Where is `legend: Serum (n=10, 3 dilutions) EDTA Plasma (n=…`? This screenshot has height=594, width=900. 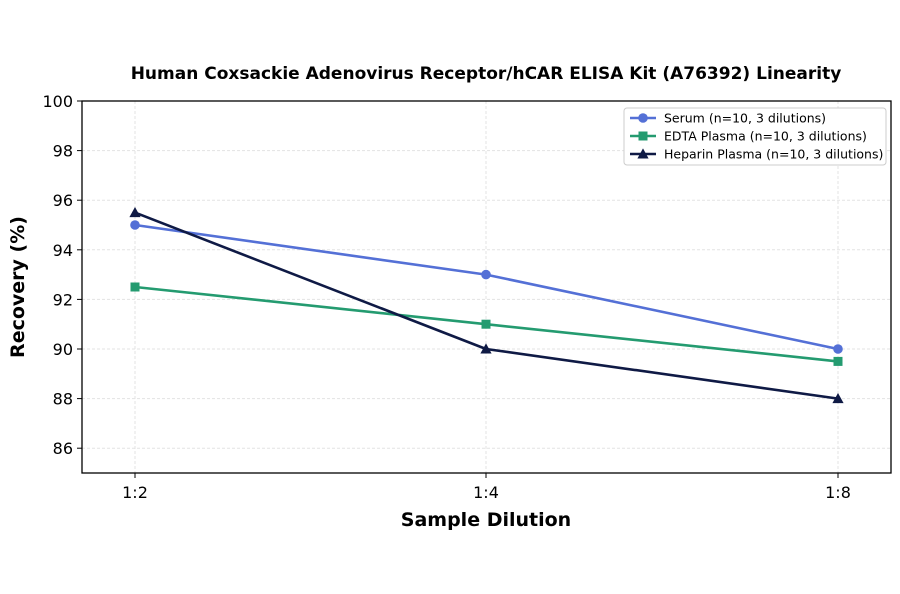
legend: Serum (n=10, 3 dilutions) EDTA Plasma (n=… is located at coordinates (755, 136).